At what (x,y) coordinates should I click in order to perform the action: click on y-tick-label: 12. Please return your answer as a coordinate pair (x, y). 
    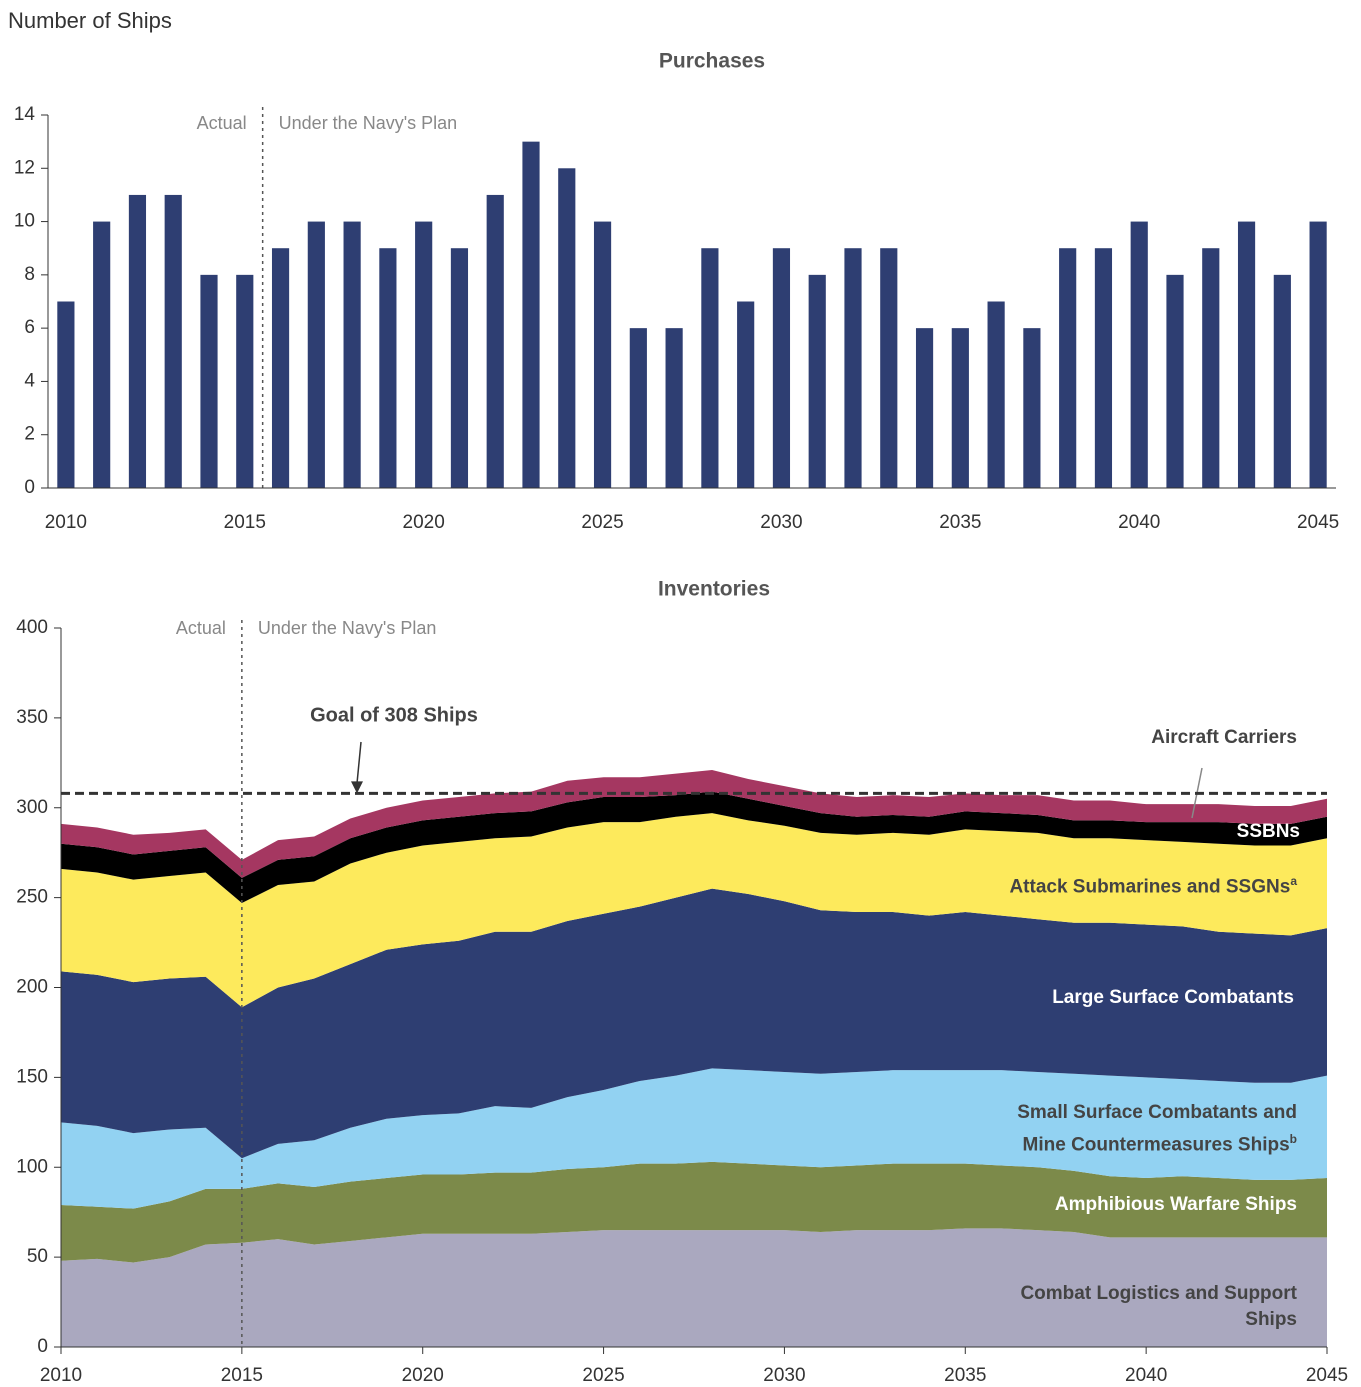
    Looking at the image, I should click on (24, 167).